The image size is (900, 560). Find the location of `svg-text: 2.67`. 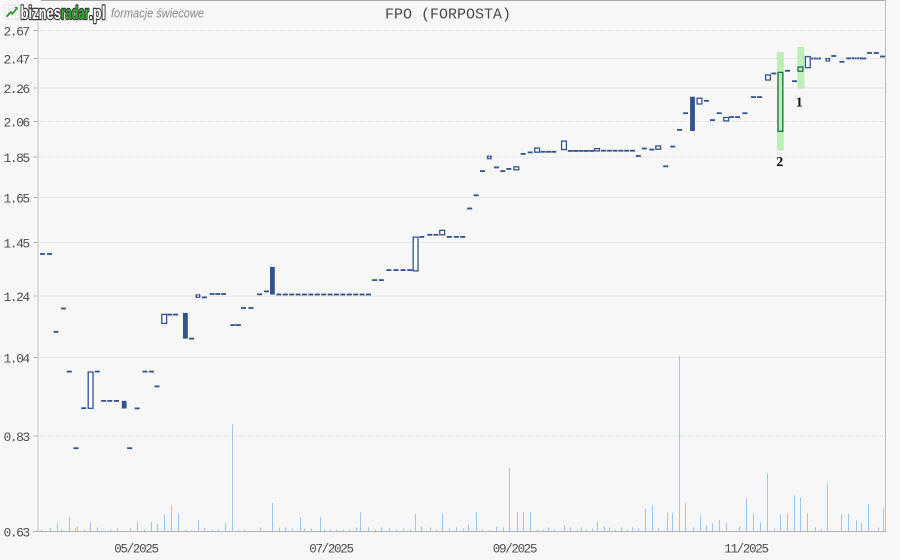

svg-text: 2.67 is located at coordinates (16, 32).